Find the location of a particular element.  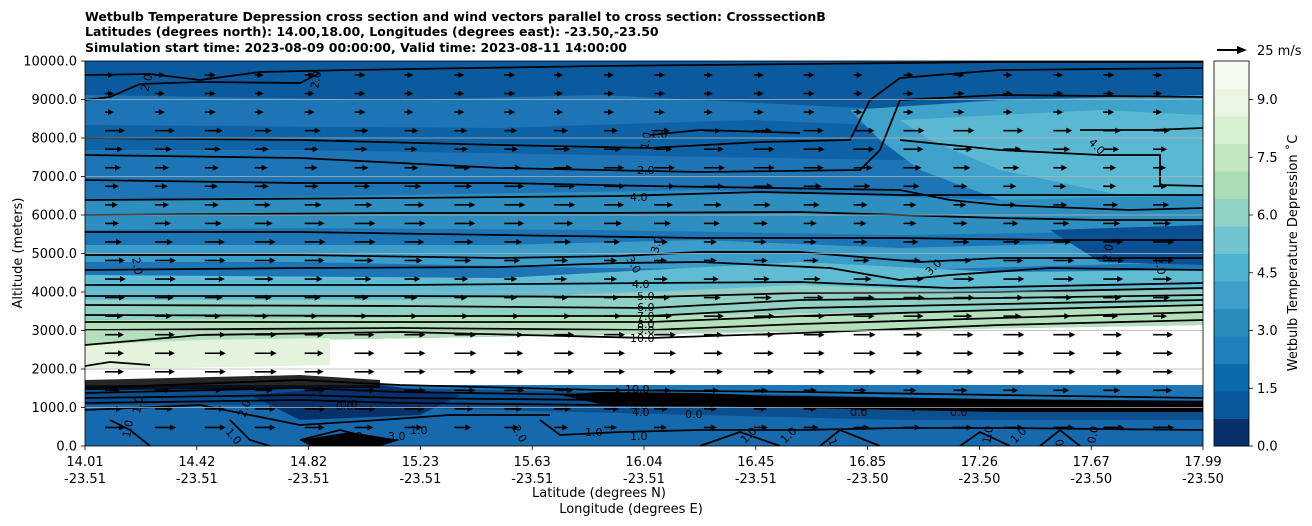

colorbar-tick-label: 3.0 is located at coordinates (1267, 331).